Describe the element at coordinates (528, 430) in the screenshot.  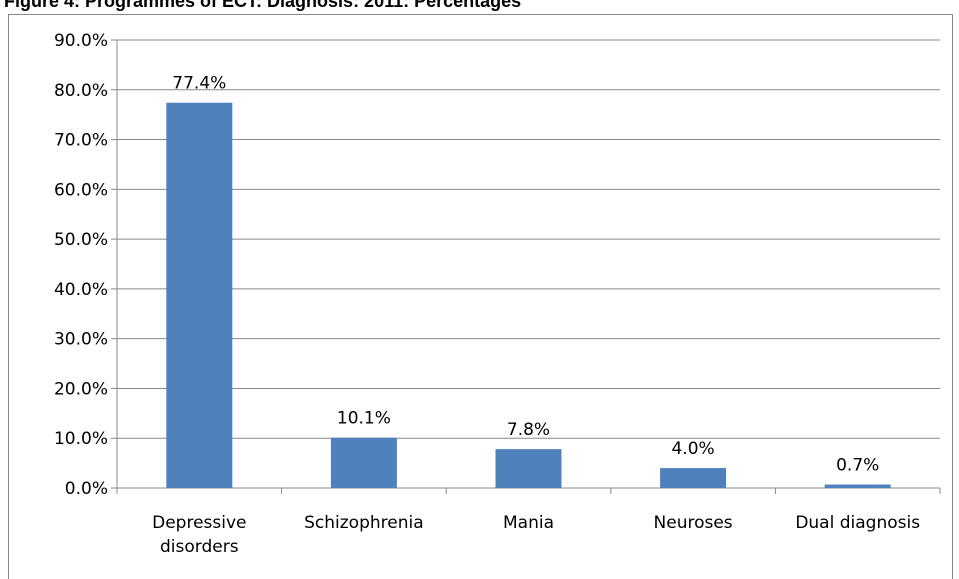
I see `data-label: 7.8%` at that location.